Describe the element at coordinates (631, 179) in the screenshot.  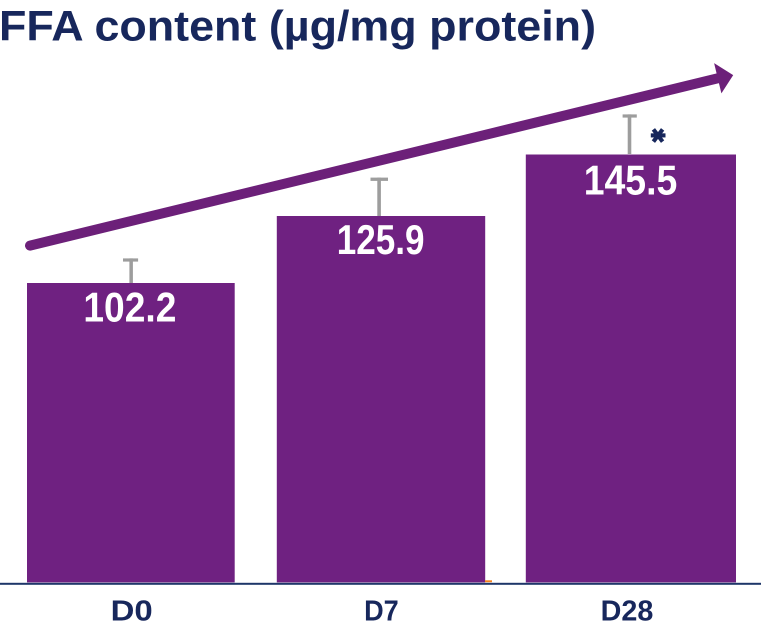
I see `svg-text: 145.5` at that location.